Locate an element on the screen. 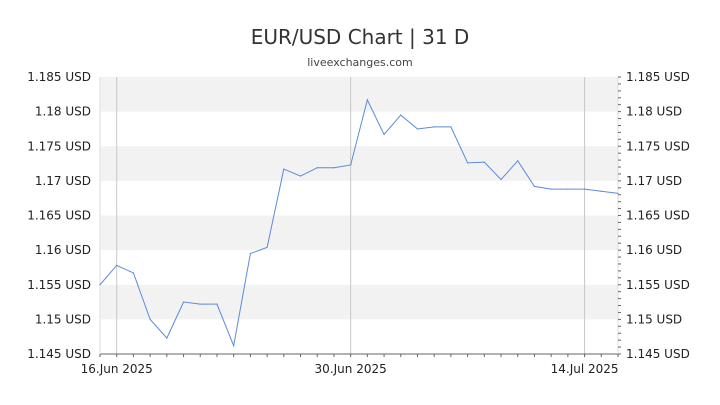  y-tick-label-left: 1.145 USD is located at coordinates (59, 354).